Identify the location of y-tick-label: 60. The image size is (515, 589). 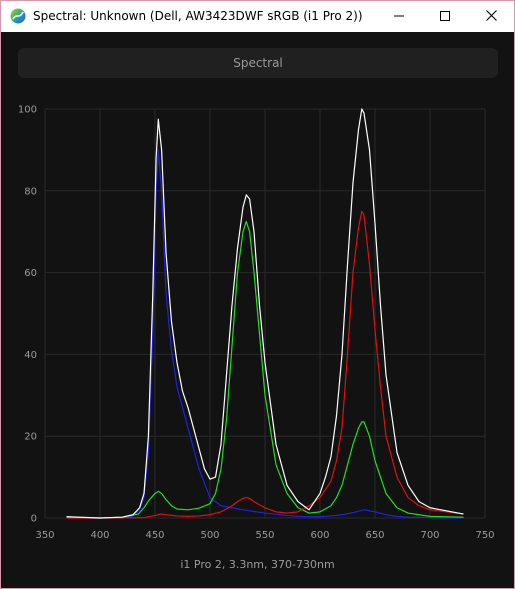
(30, 273).